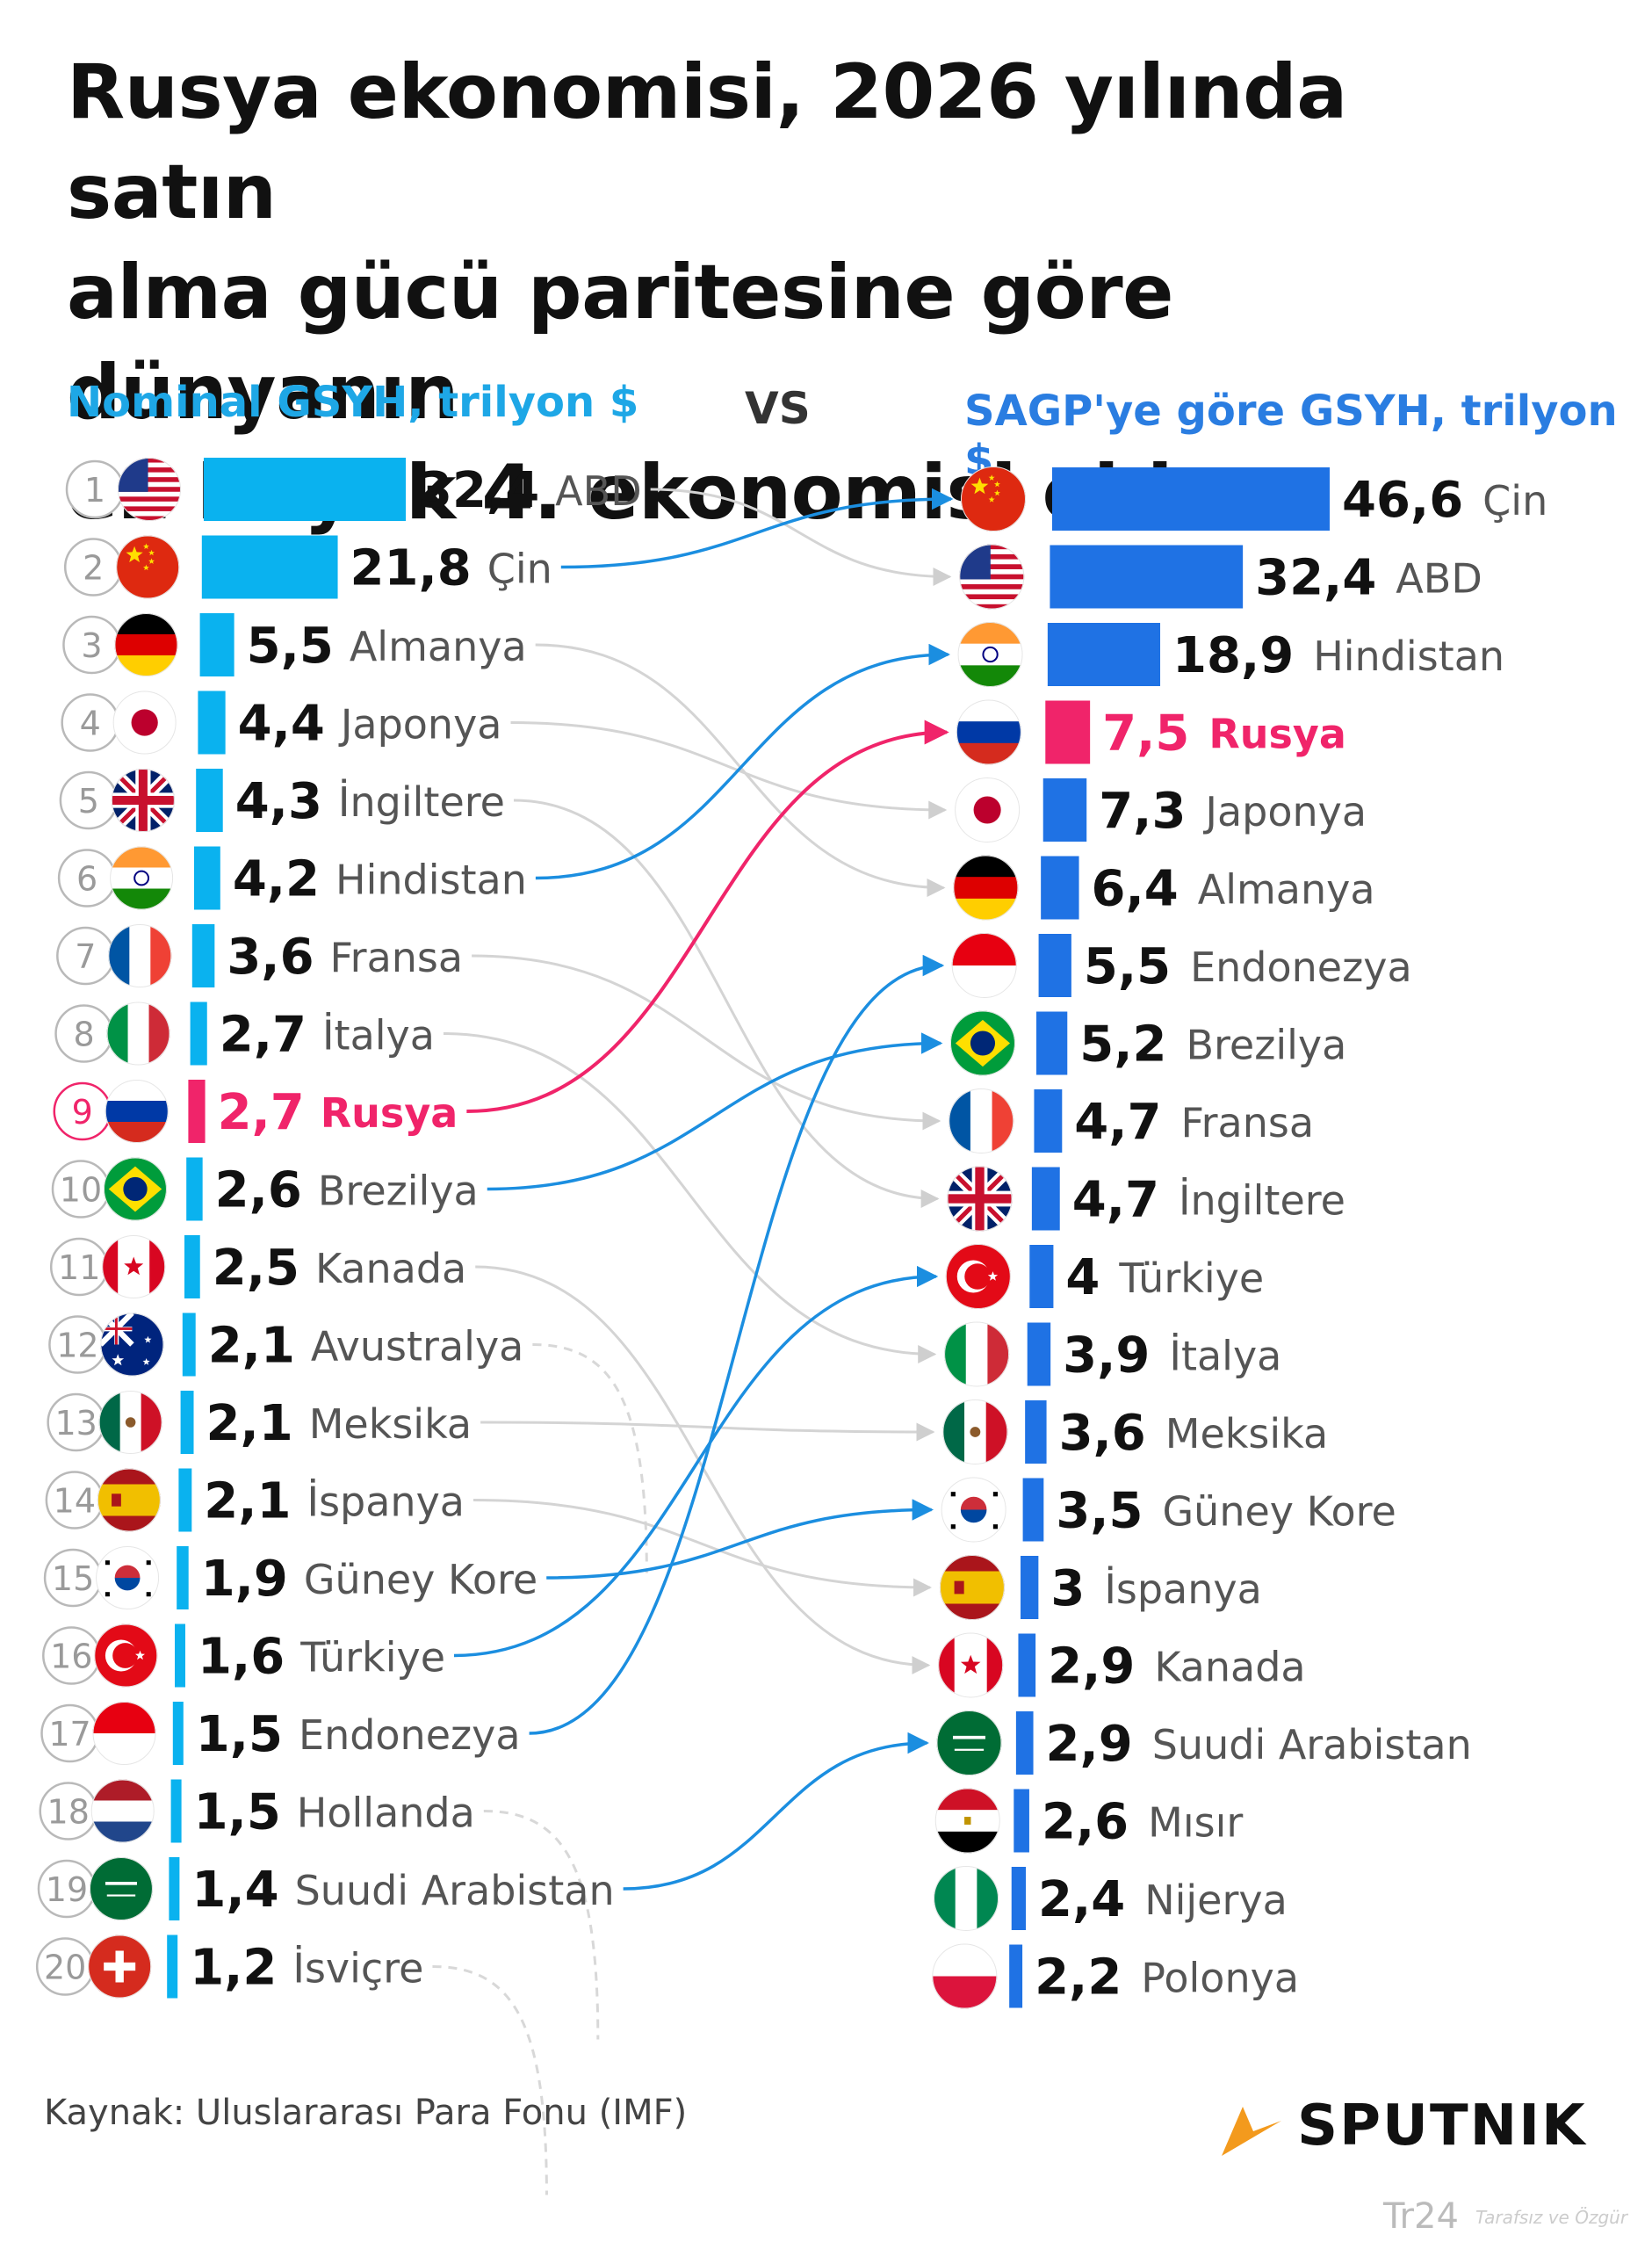 The height and width of the screenshot is (2249, 1652). Describe the element at coordinates (137, 1111) in the screenshot. I see `ru-flag-icon` at that location.